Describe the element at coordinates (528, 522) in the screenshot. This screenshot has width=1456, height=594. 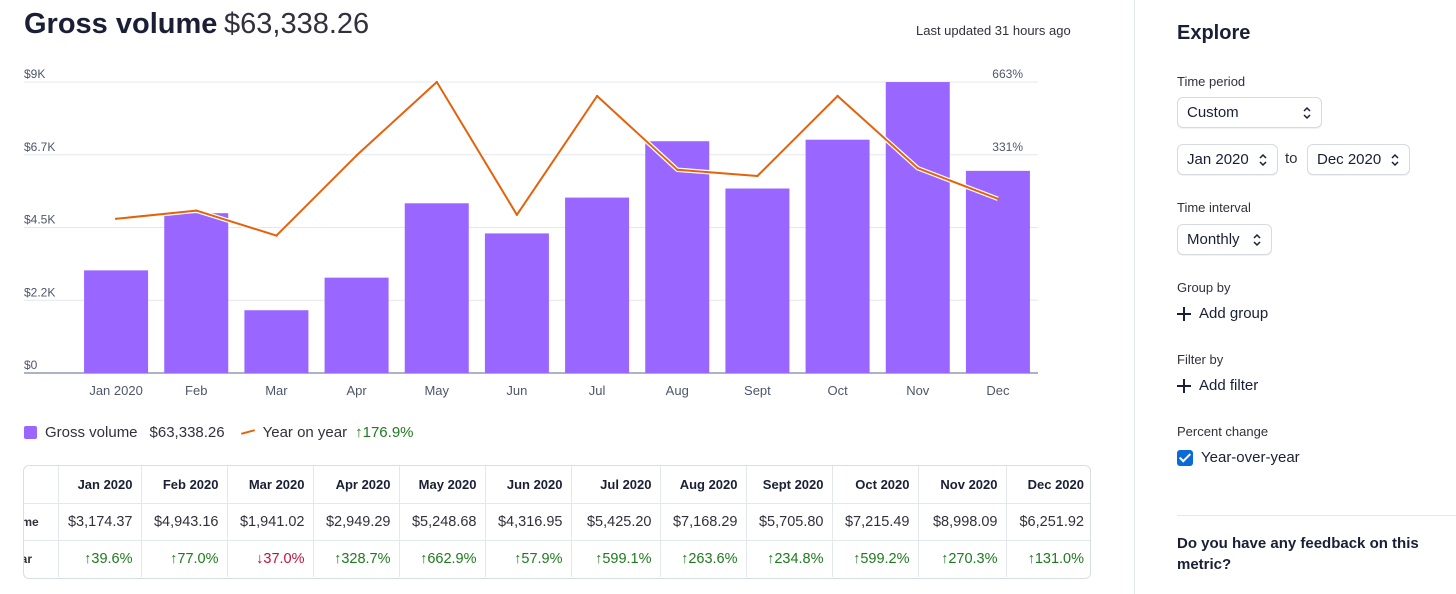
I see `table-cell: $4,316.95` at that location.